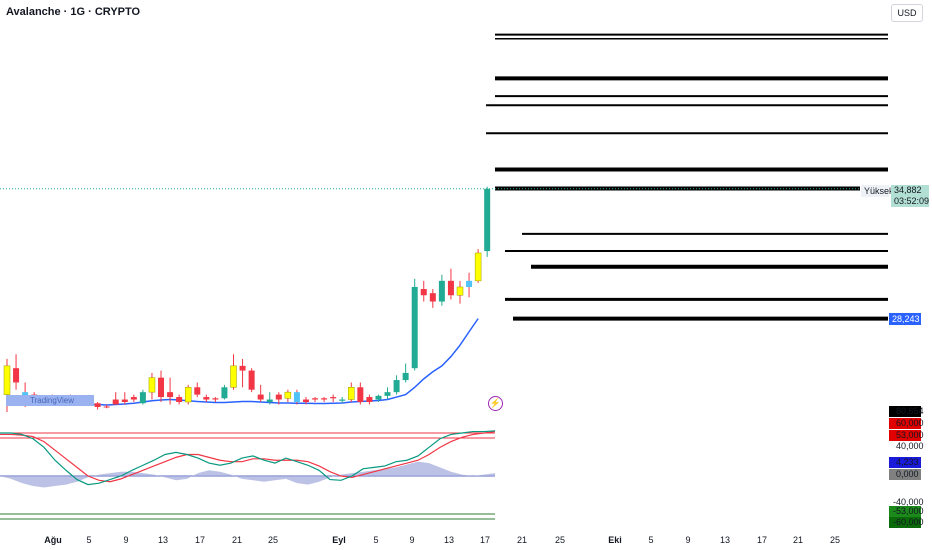 The height and width of the screenshot is (550, 932). What do you see at coordinates (910, 423) in the screenshot?
I see `osc-tick-label: 60,000` at bounding box center [910, 423].